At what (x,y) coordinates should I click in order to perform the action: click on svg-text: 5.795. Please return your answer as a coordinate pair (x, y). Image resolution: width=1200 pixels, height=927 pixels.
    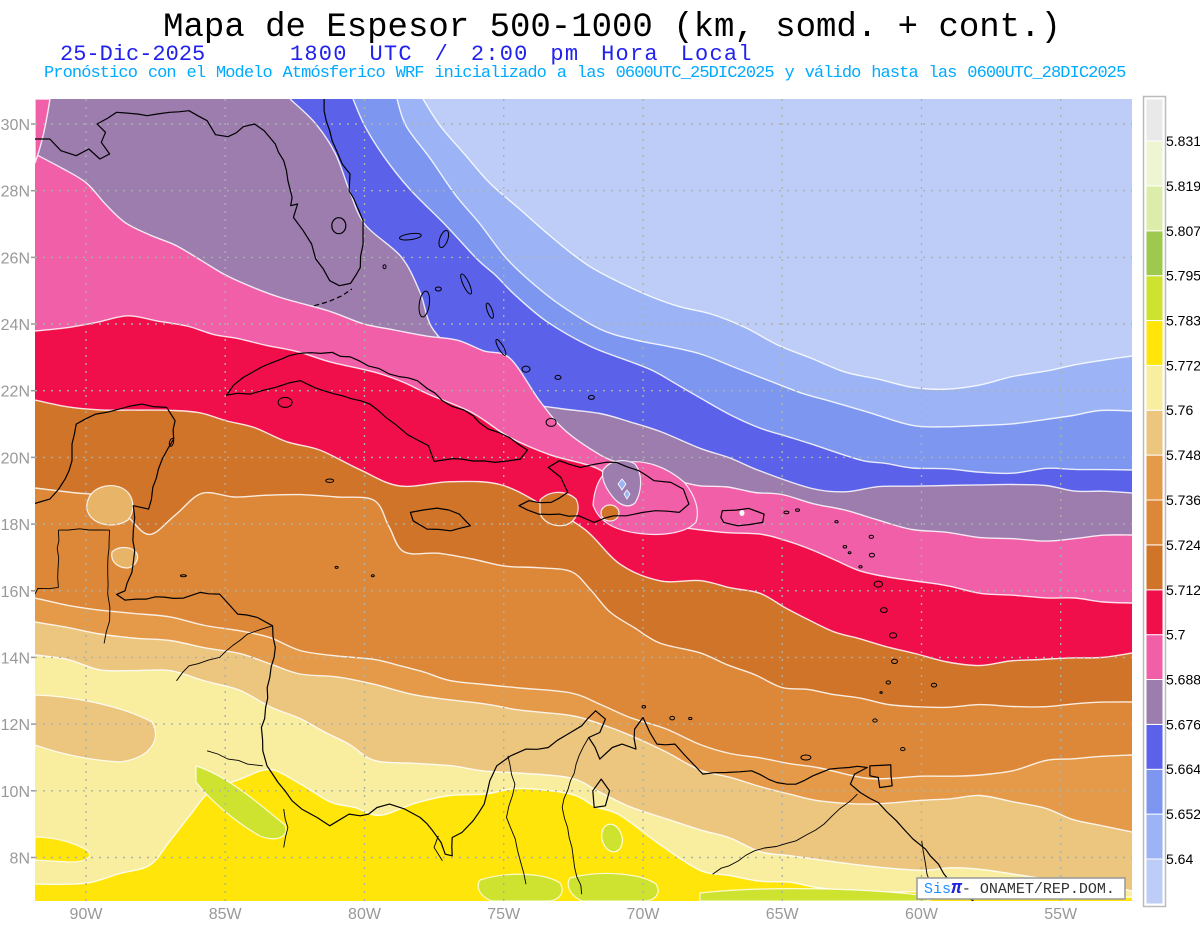
    Looking at the image, I should click on (1183, 276).